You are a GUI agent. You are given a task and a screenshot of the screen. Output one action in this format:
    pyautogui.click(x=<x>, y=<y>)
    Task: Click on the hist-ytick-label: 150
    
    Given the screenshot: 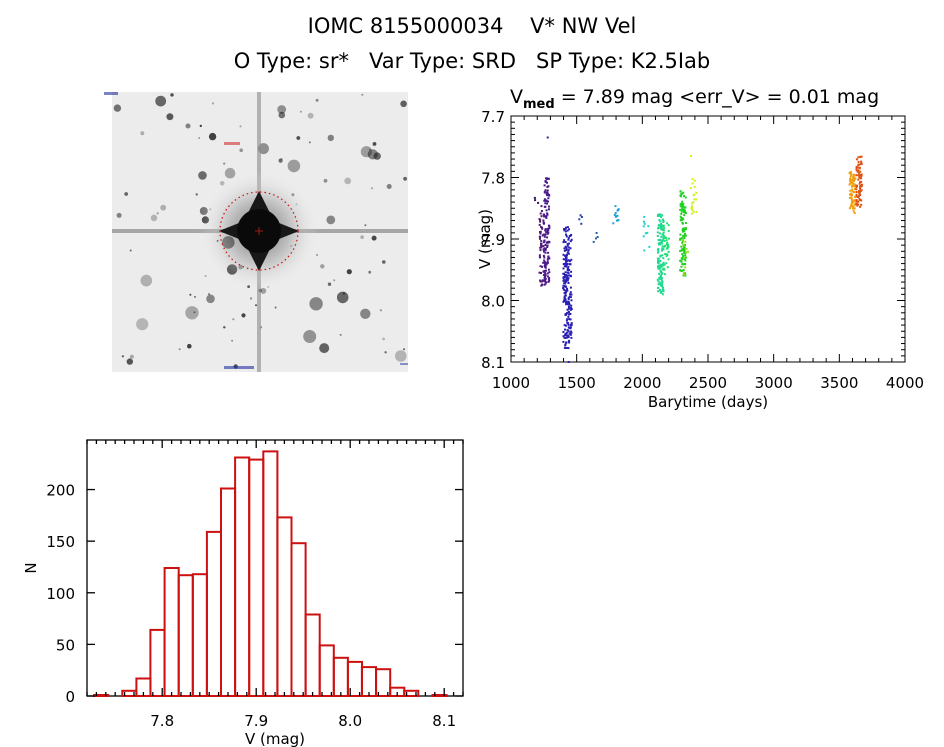 What is the action you would take?
    pyautogui.click(x=60, y=542)
    